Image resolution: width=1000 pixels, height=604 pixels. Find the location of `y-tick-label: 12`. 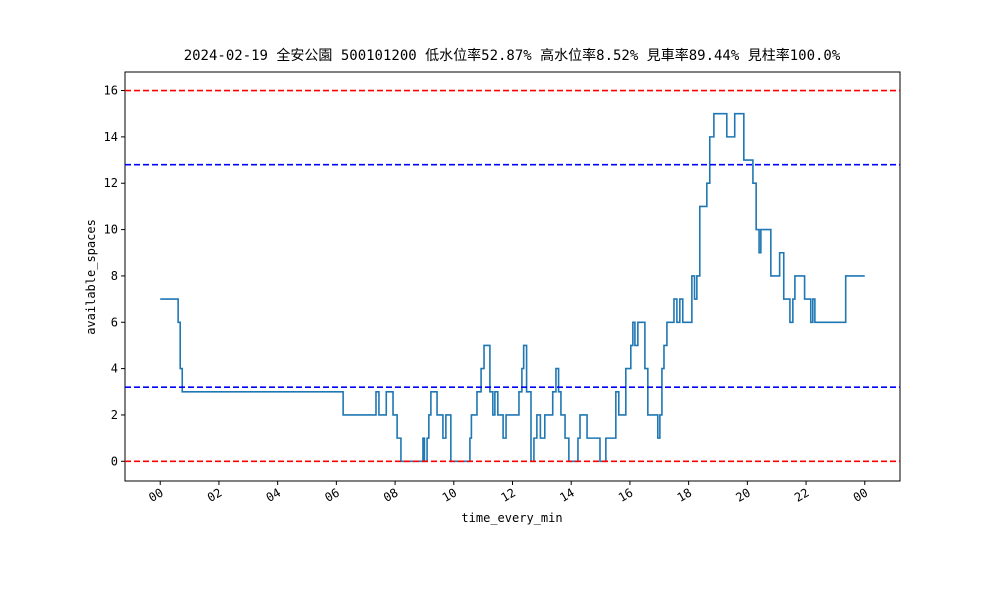

y-tick-label: 12 is located at coordinates (111, 183).